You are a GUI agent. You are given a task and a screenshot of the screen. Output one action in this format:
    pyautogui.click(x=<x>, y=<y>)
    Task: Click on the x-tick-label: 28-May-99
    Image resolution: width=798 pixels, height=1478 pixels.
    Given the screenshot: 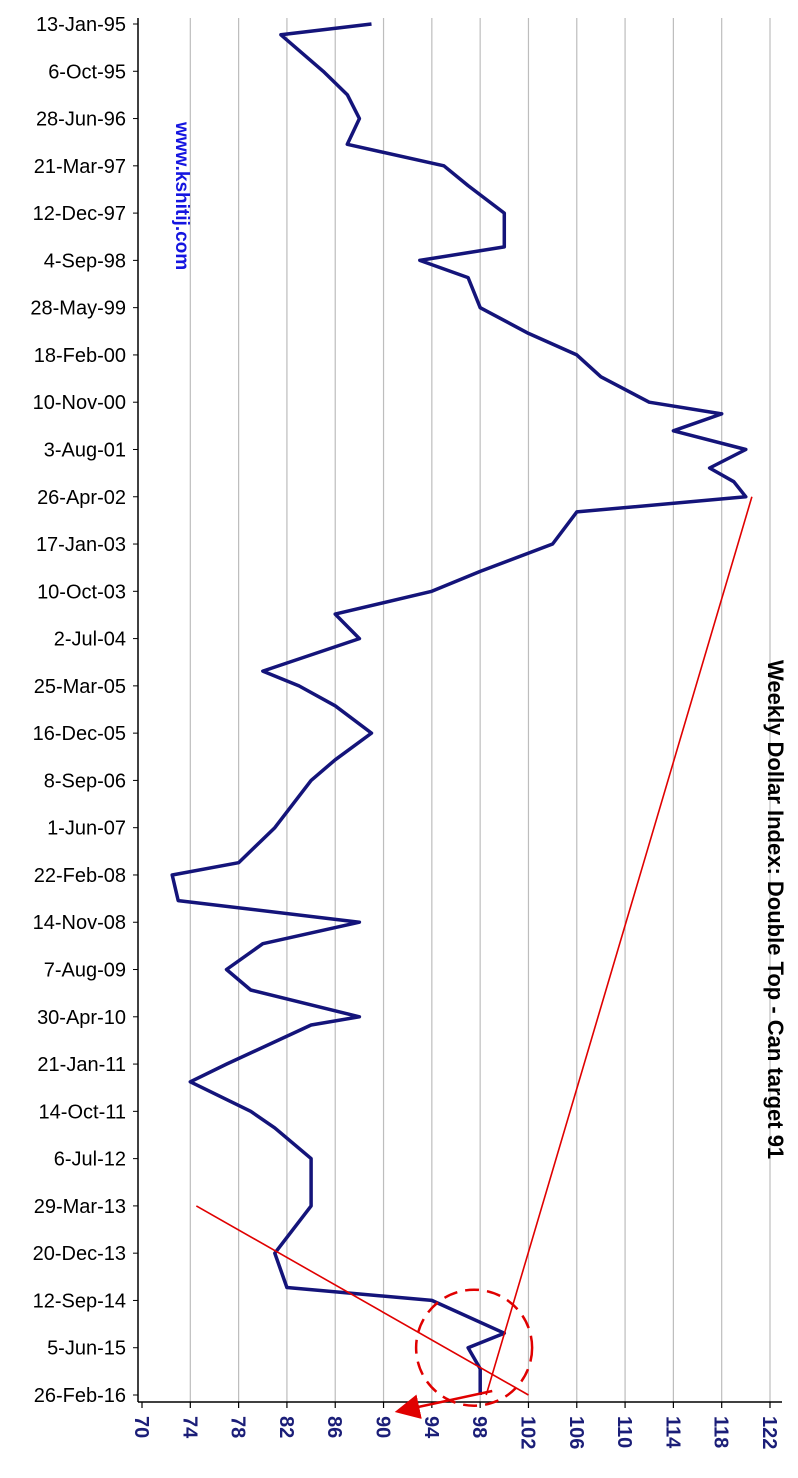 What is the action you would take?
    pyautogui.click(x=78, y=309)
    